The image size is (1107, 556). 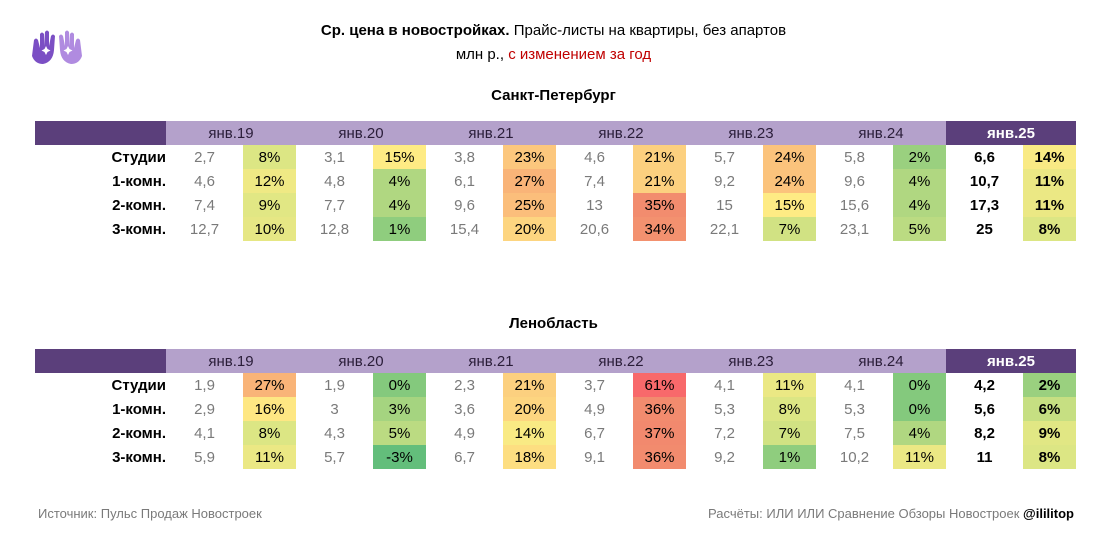 What do you see at coordinates (724, 229) in the screenshot?
I see `price-cell: 22,1` at bounding box center [724, 229].